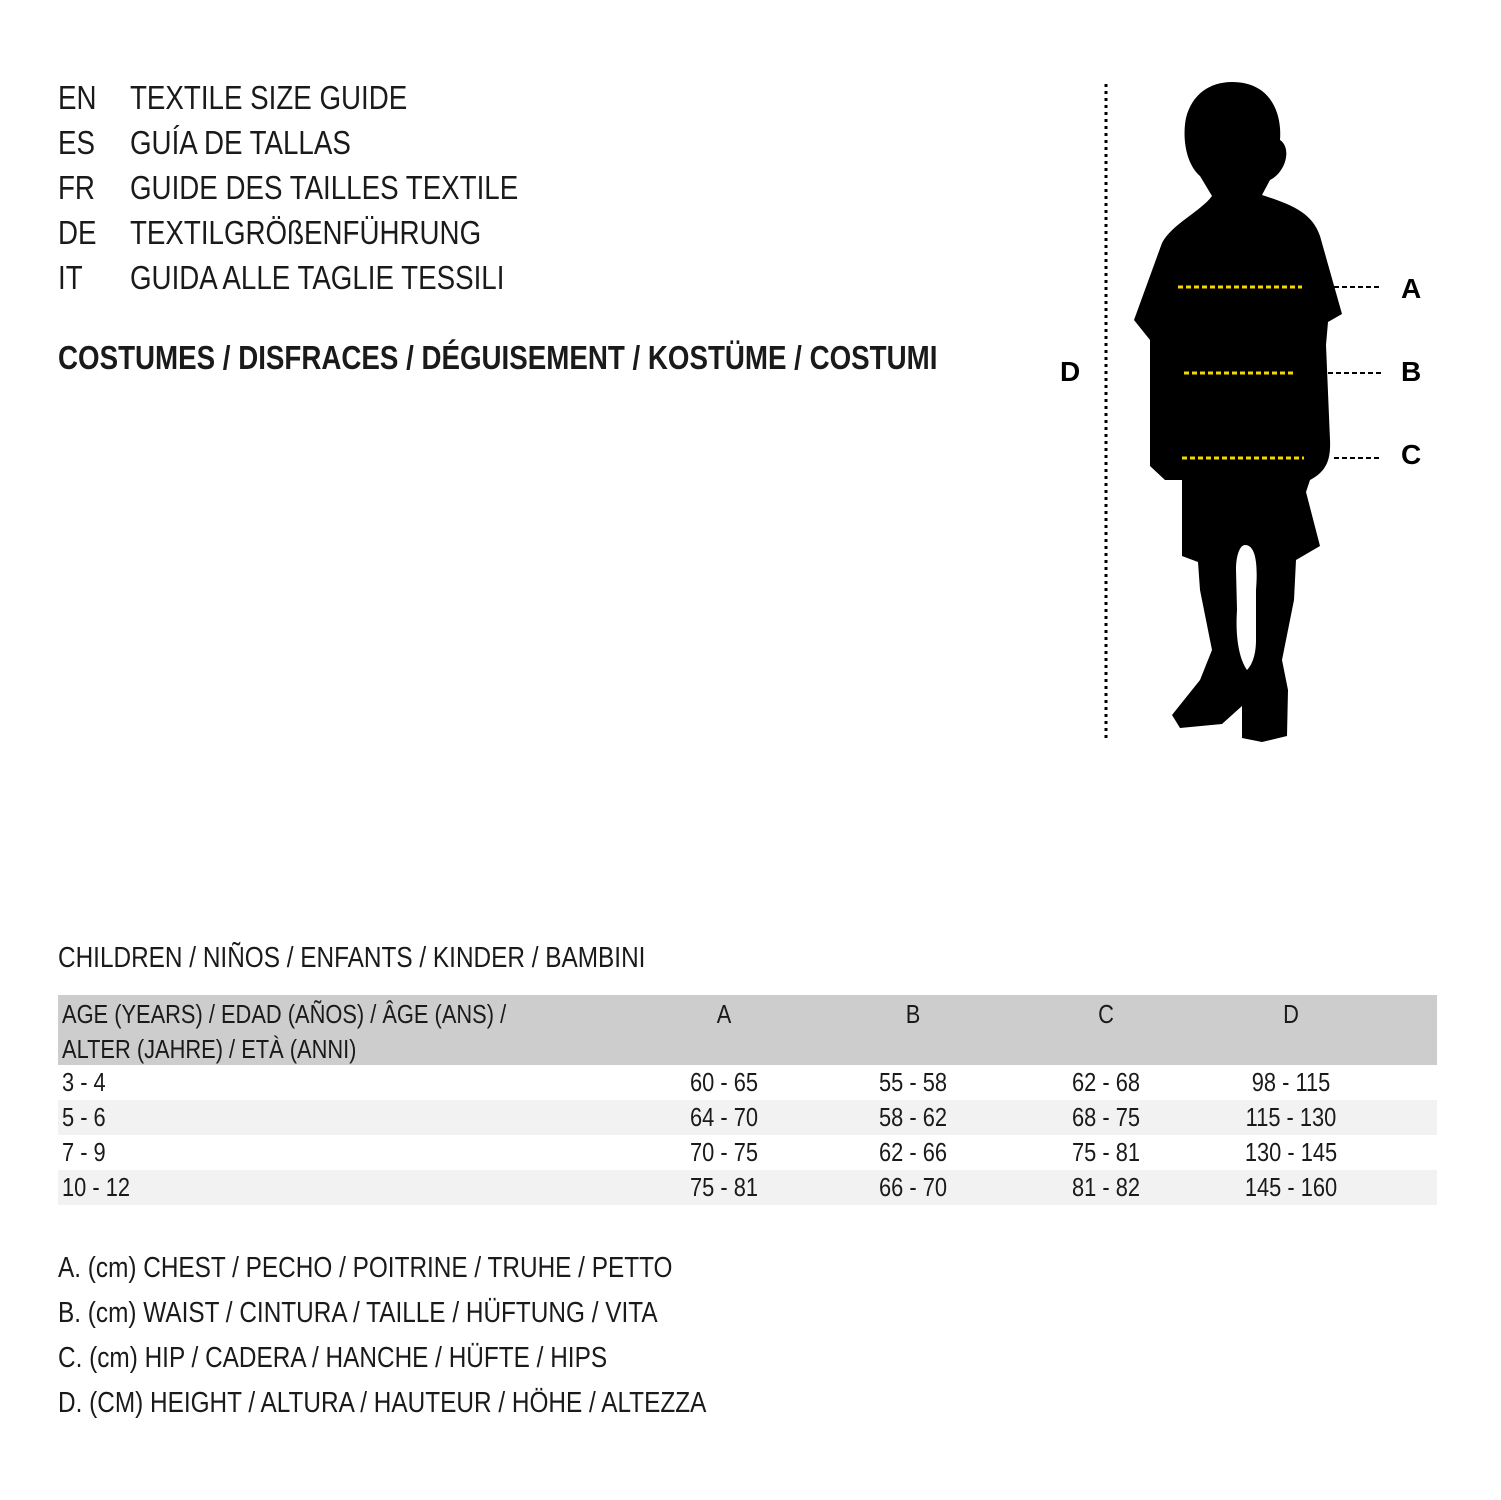 This screenshot has width=1501, height=1500. Describe the element at coordinates (269, 97) in the screenshot. I see `lang-title: TEXTILE SIZE GUIDE` at that location.